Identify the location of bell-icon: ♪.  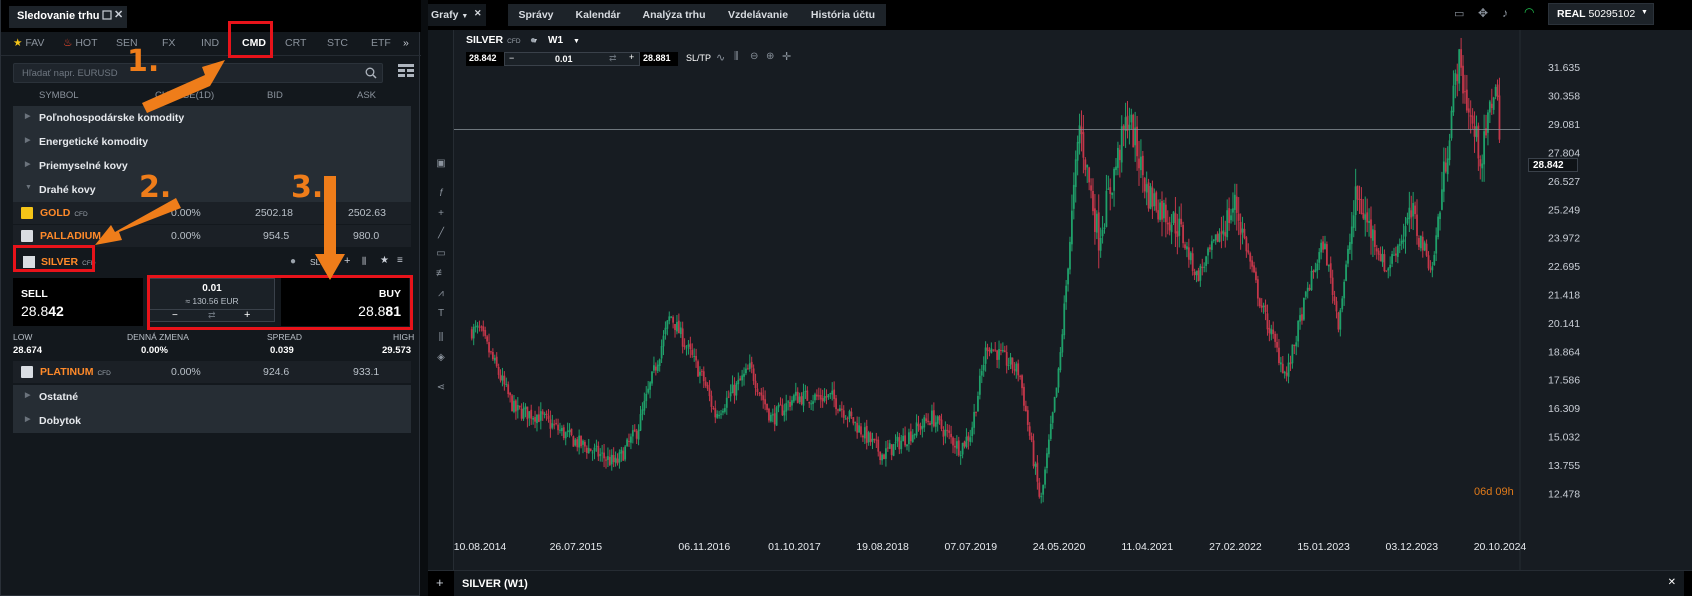
(1505, 13).